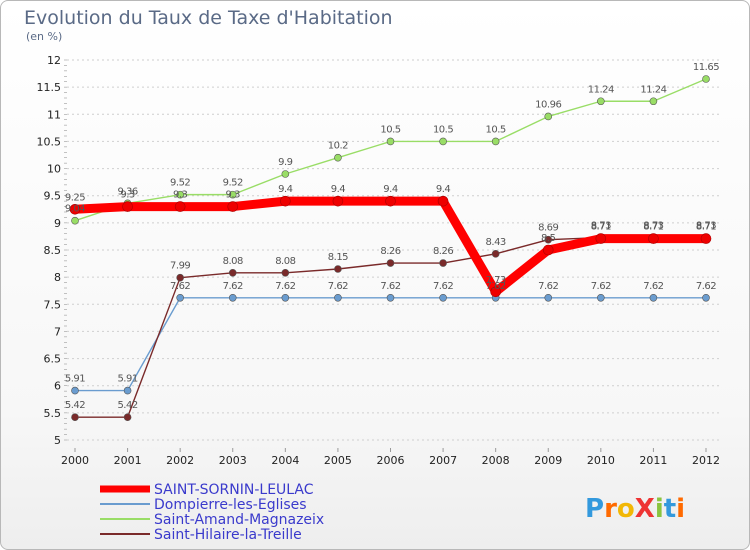  Describe the element at coordinates (53, 413) in the screenshot. I see `y-tick-label: 5.5` at that location.